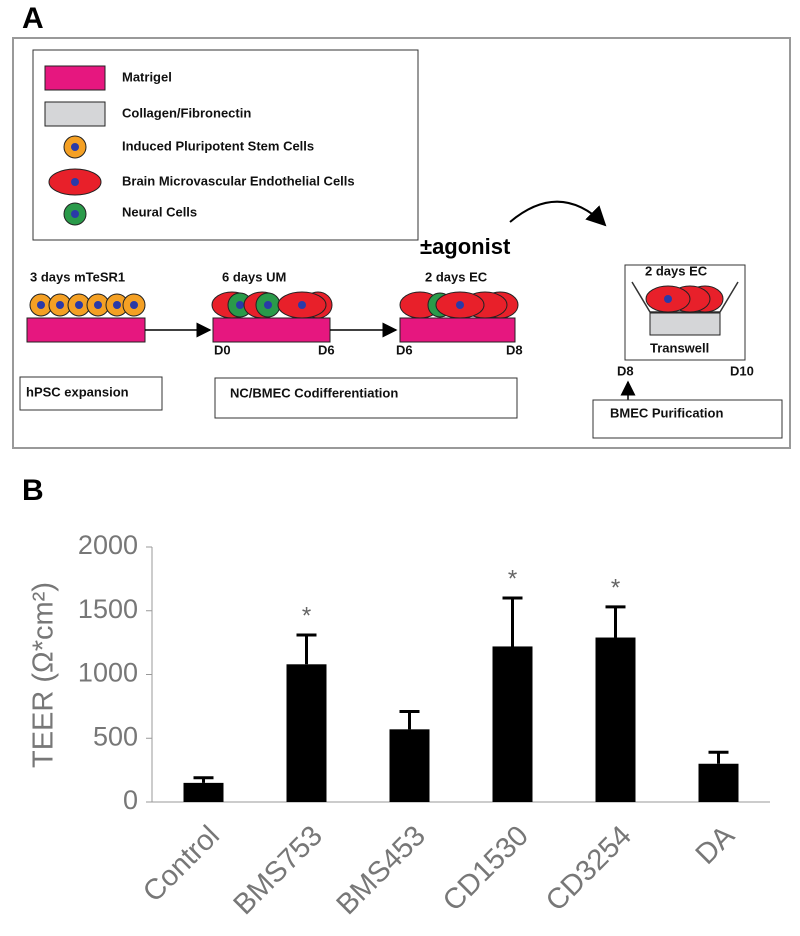  What do you see at coordinates (108, 545) in the screenshot?
I see `y-tick-label: 2000` at bounding box center [108, 545].